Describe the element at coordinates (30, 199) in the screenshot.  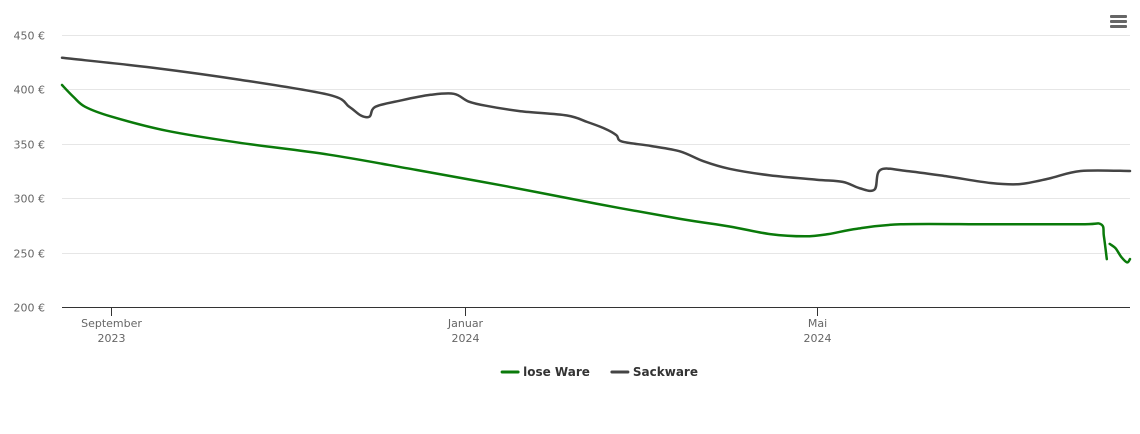
I see `y-tick-label: 300 €` at that location.